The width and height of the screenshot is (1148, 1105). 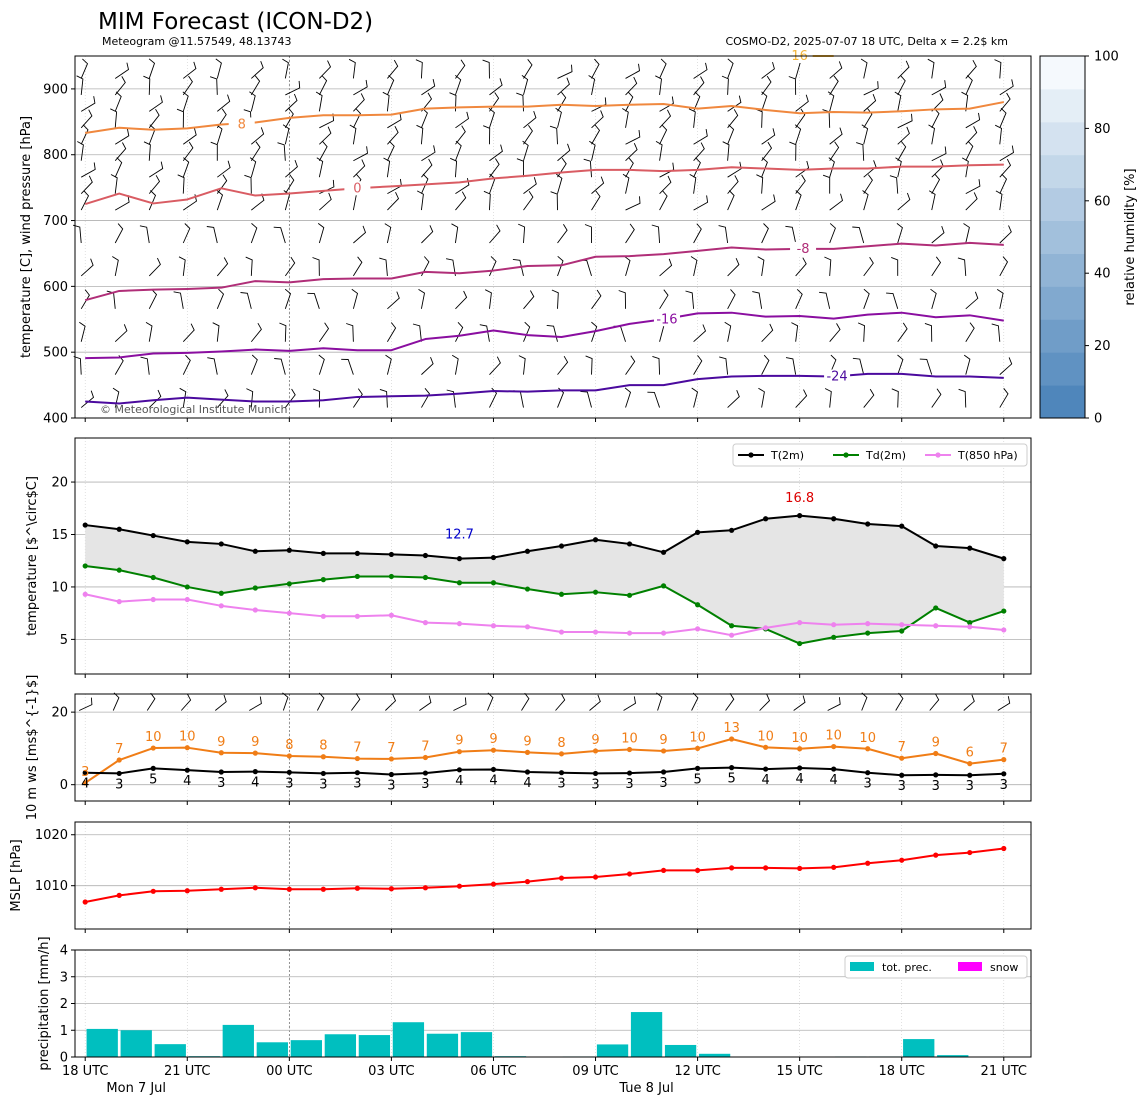 I want to click on pressure-panel: 1010 1020 MSLP [hPa], so click(x=520, y=877).